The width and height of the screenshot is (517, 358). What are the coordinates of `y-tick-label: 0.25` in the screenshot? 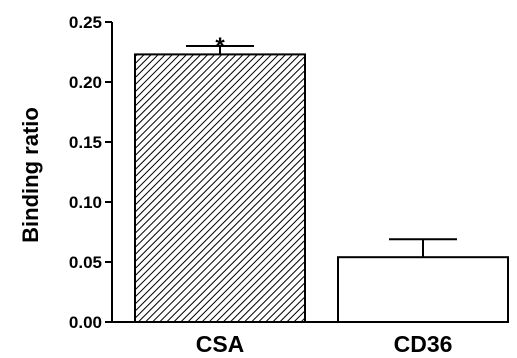 It's located at (85, 22).